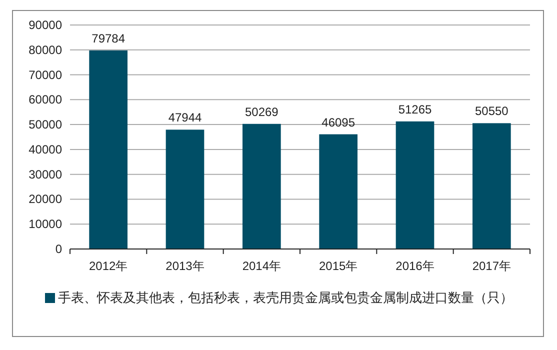  Describe the element at coordinates (58, 249) in the screenshot. I see `y-tick-label: 0` at that location.